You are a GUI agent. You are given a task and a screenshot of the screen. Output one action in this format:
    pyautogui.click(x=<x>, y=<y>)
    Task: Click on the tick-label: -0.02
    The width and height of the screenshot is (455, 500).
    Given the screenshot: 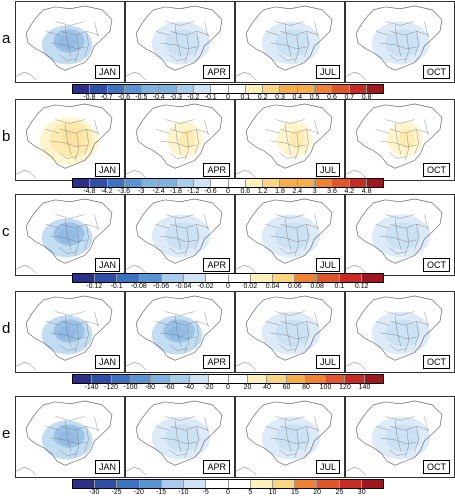 What is the action you would take?
    pyautogui.click(x=205, y=286)
    